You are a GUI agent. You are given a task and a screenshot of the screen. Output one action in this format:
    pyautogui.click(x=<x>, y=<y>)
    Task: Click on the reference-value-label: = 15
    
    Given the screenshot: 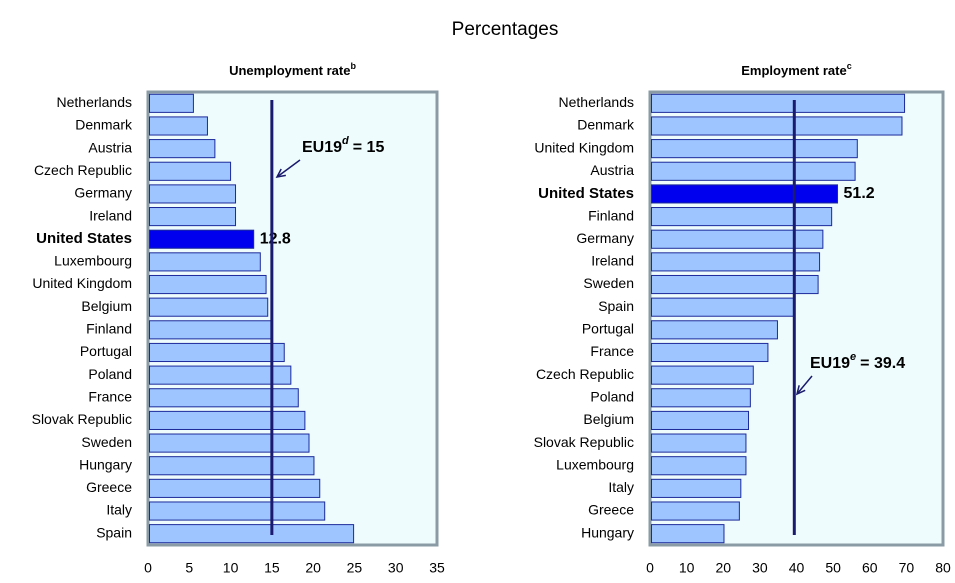 What is the action you would take?
    pyautogui.click(x=369, y=147)
    